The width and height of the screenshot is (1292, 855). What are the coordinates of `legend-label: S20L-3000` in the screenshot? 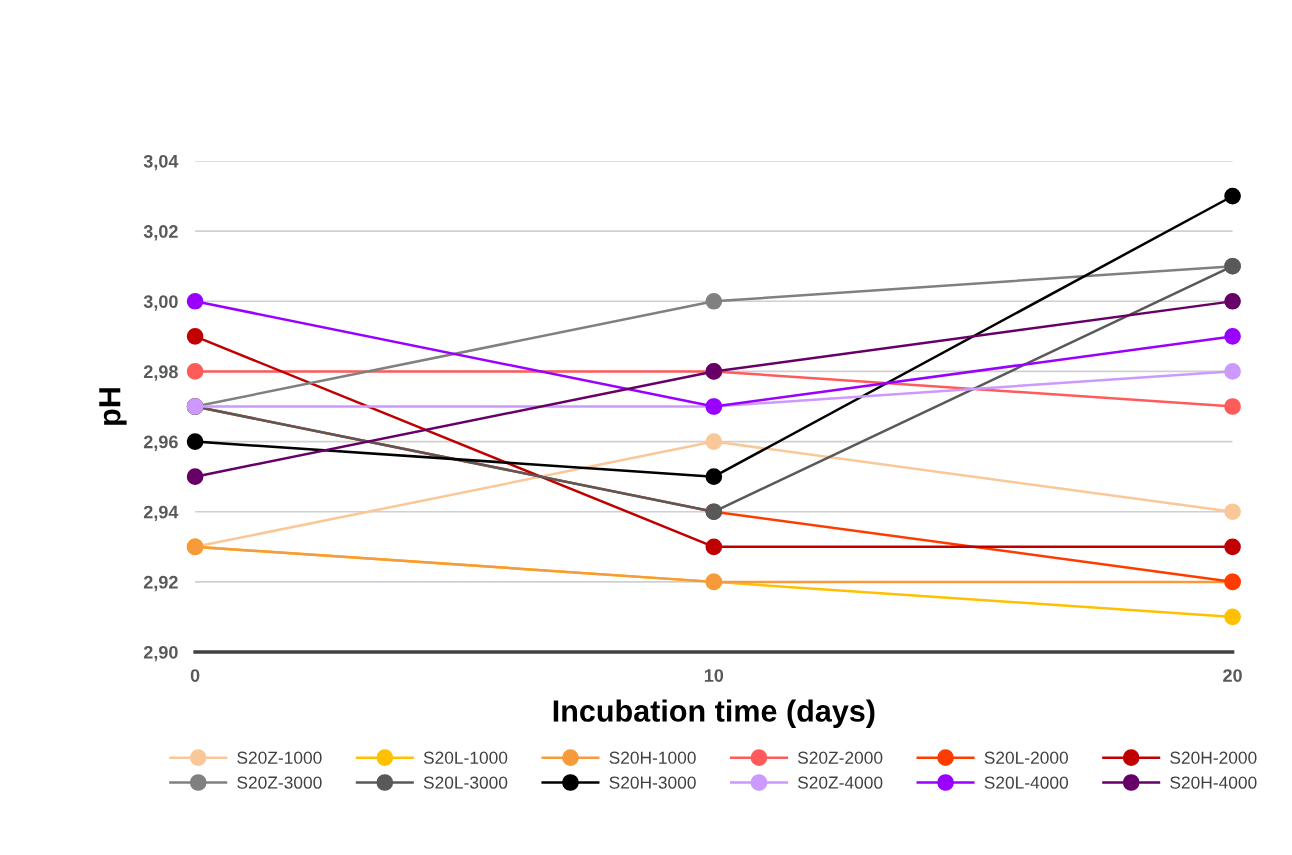 It's located at (465, 782).